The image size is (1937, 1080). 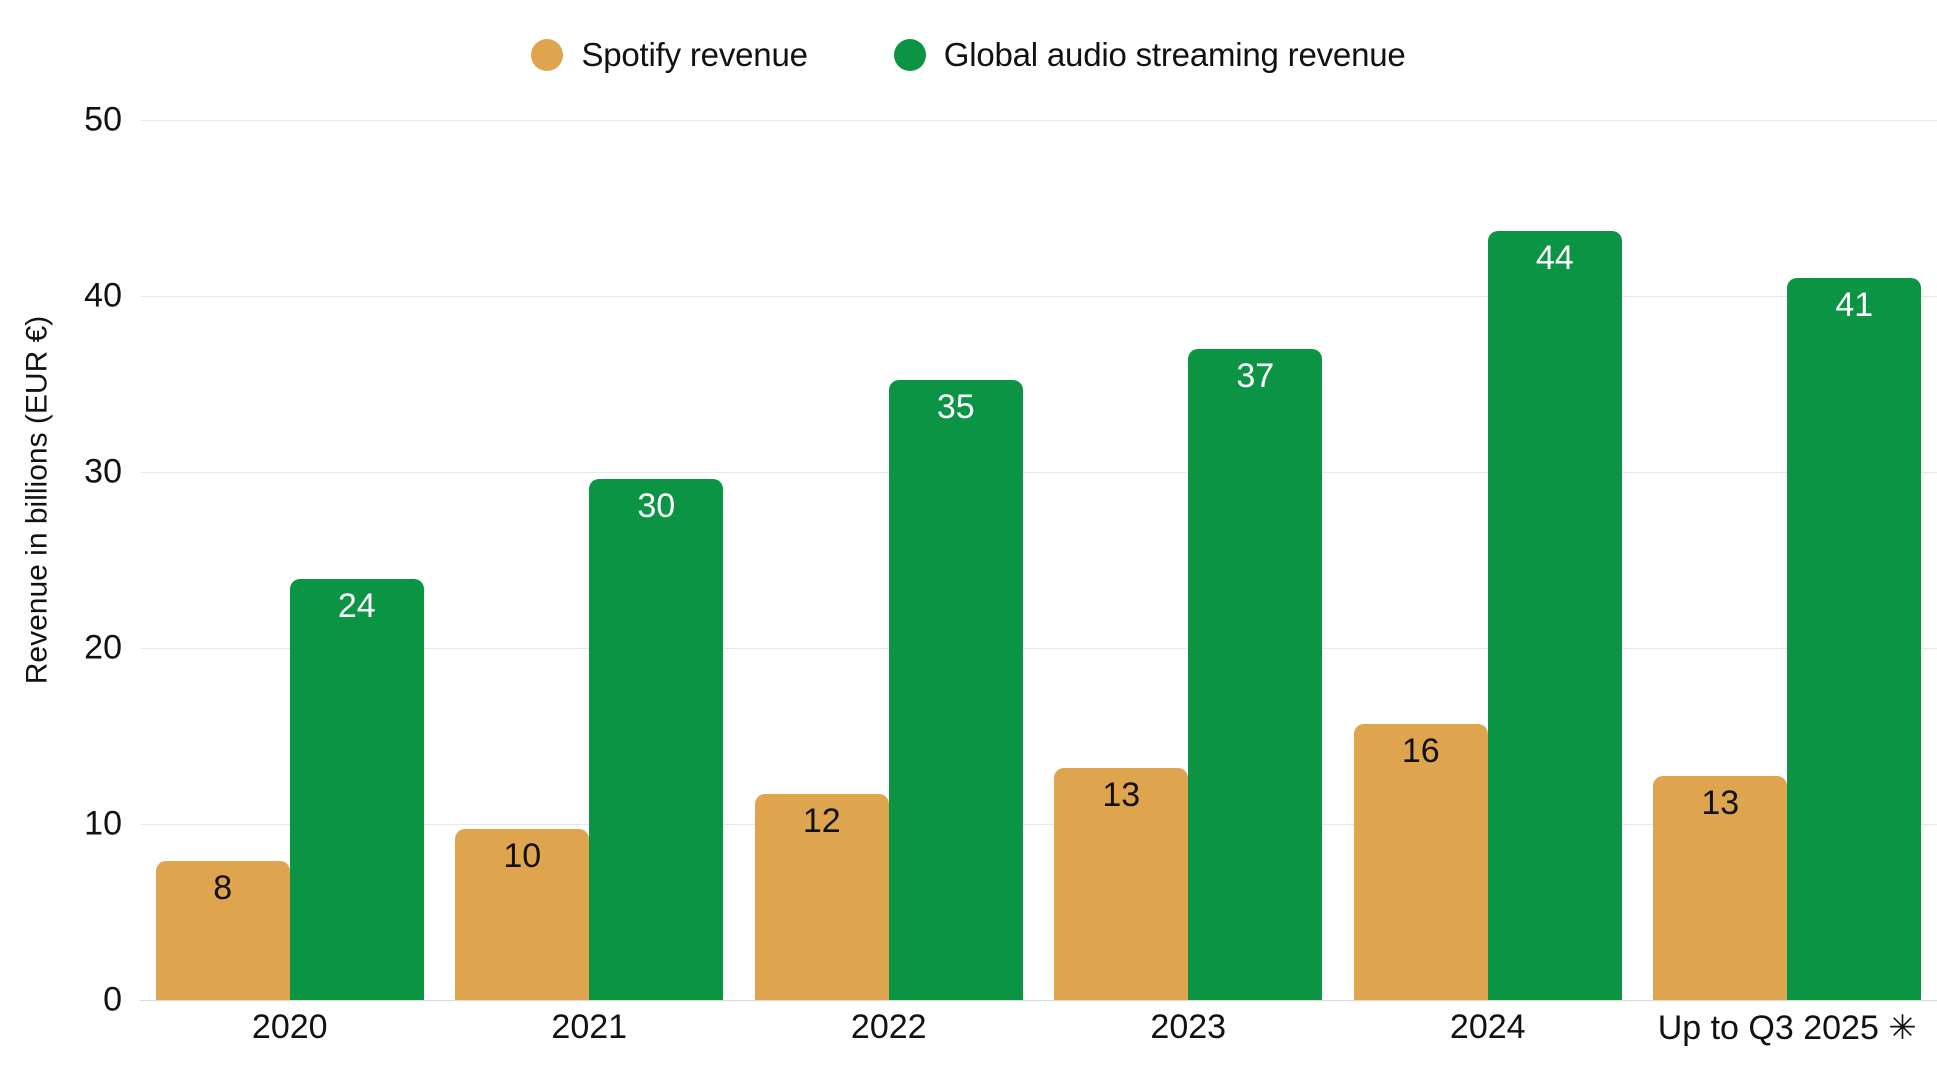 What do you see at coordinates (356, 789) in the screenshot?
I see `bar-global-audio-streaming-revenue: 24` at bounding box center [356, 789].